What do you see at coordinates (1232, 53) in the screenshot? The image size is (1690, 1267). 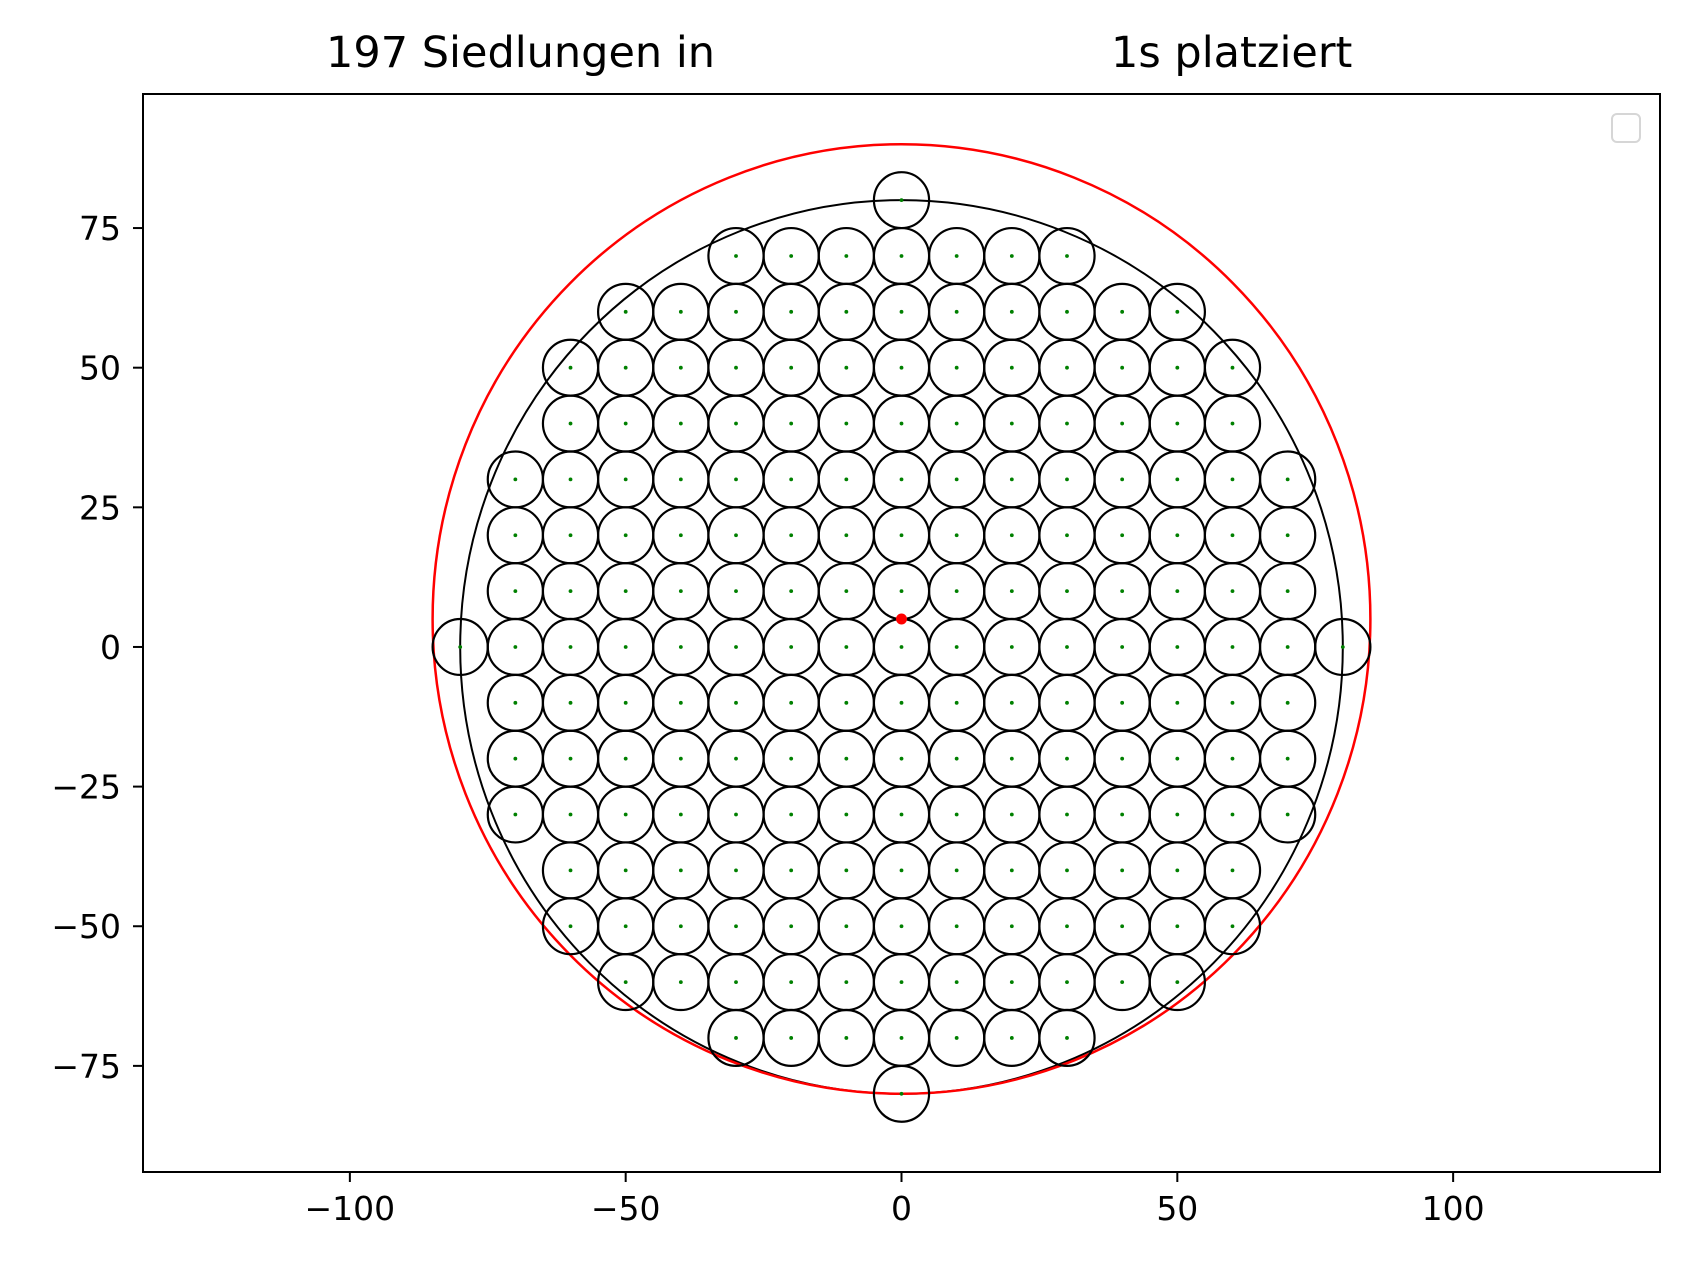 I see `chart-title-right: 1s platziert` at bounding box center [1232, 53].